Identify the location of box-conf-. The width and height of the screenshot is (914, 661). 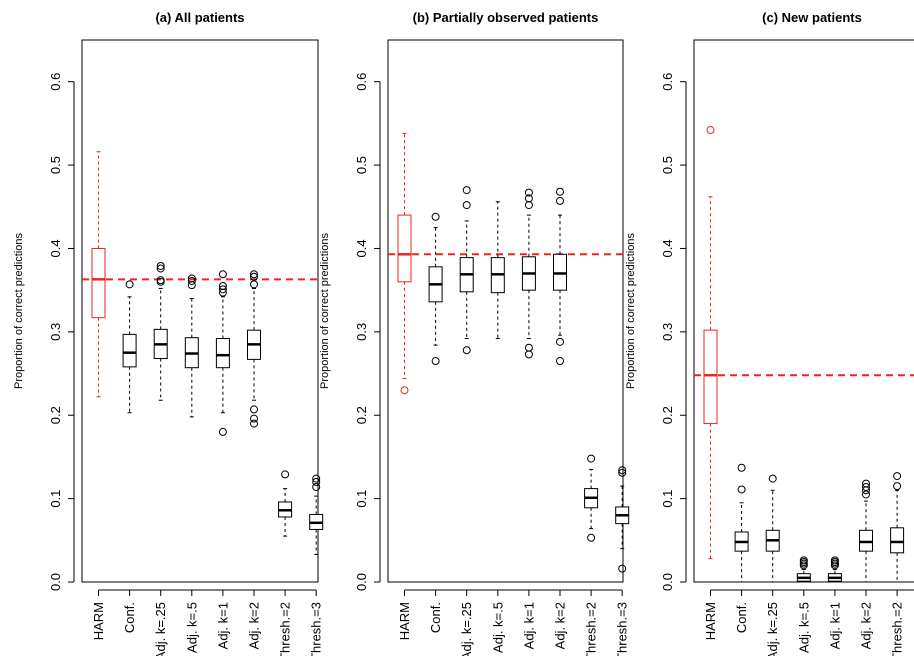
(741, 523).